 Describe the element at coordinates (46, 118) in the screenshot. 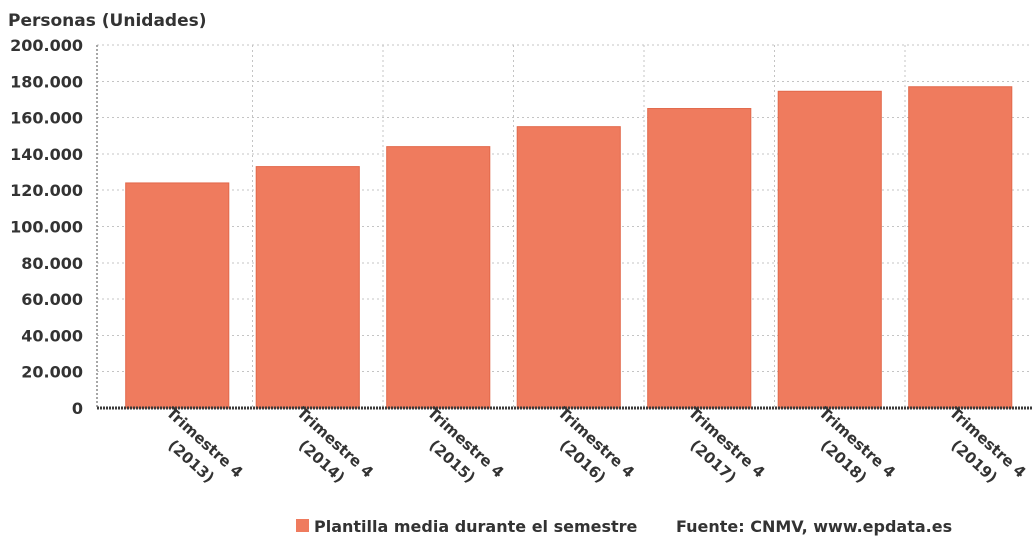

I see `y-tick-label: 160.000` at that location.